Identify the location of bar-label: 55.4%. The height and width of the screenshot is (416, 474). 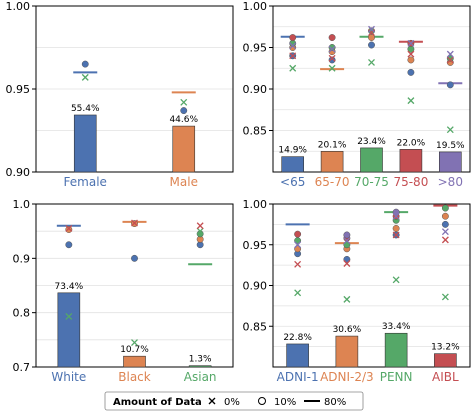
(85, 109).